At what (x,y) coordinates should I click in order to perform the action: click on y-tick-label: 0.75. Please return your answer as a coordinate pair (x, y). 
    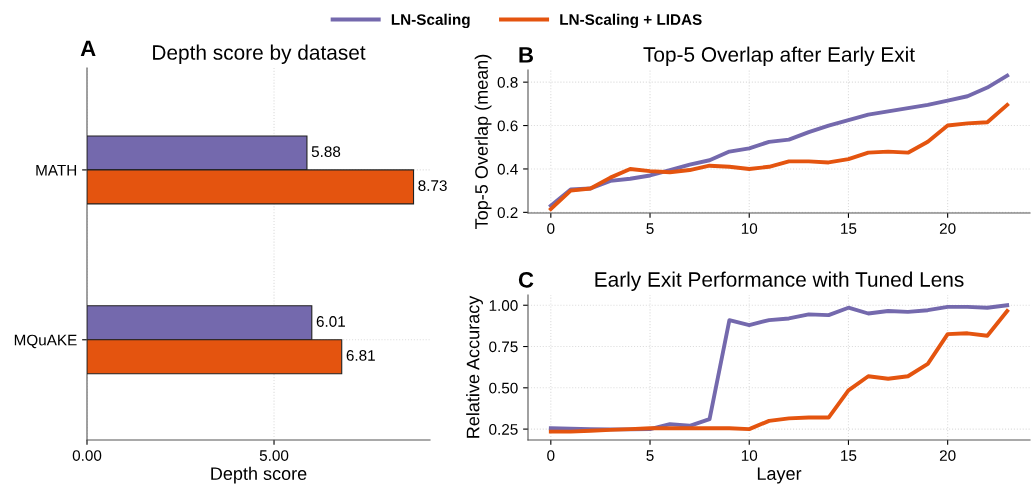
    Looking at the image, I should click on (503, 347).